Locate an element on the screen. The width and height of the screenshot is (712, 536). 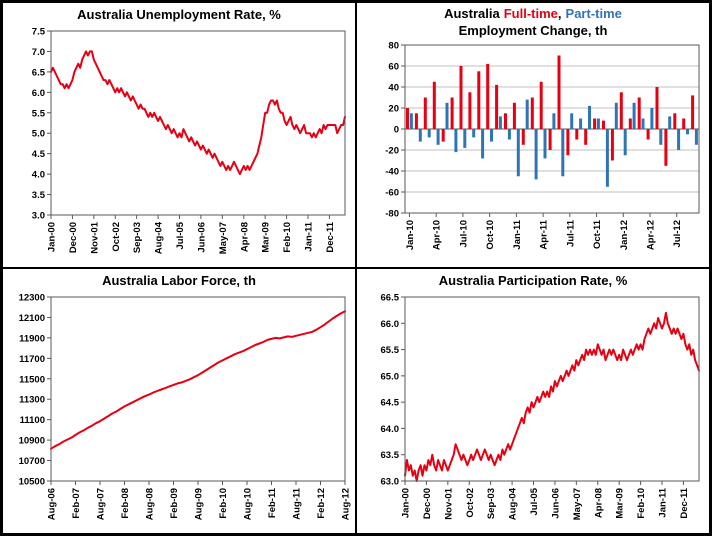
svg-text: Apr-10 is located at coordinates (437, 235).